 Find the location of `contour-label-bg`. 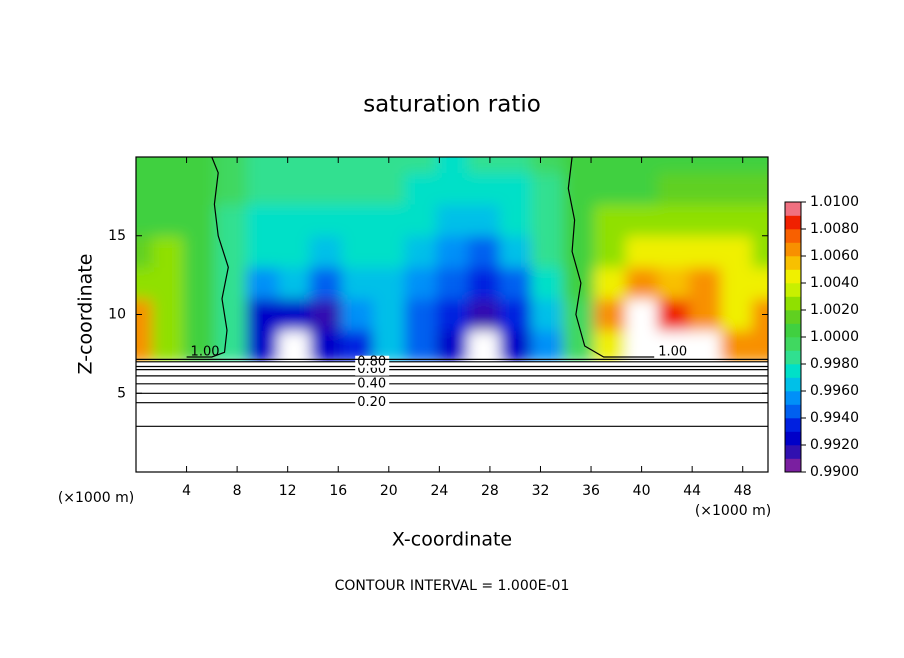

contour-label-bg is located at coordinates (372, 402).